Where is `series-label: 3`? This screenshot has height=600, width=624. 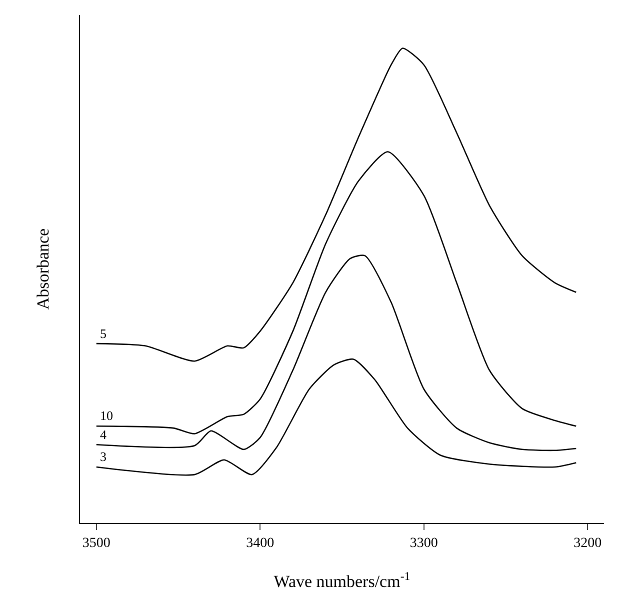 series-label: 3 is located at coordinates (103, 456).